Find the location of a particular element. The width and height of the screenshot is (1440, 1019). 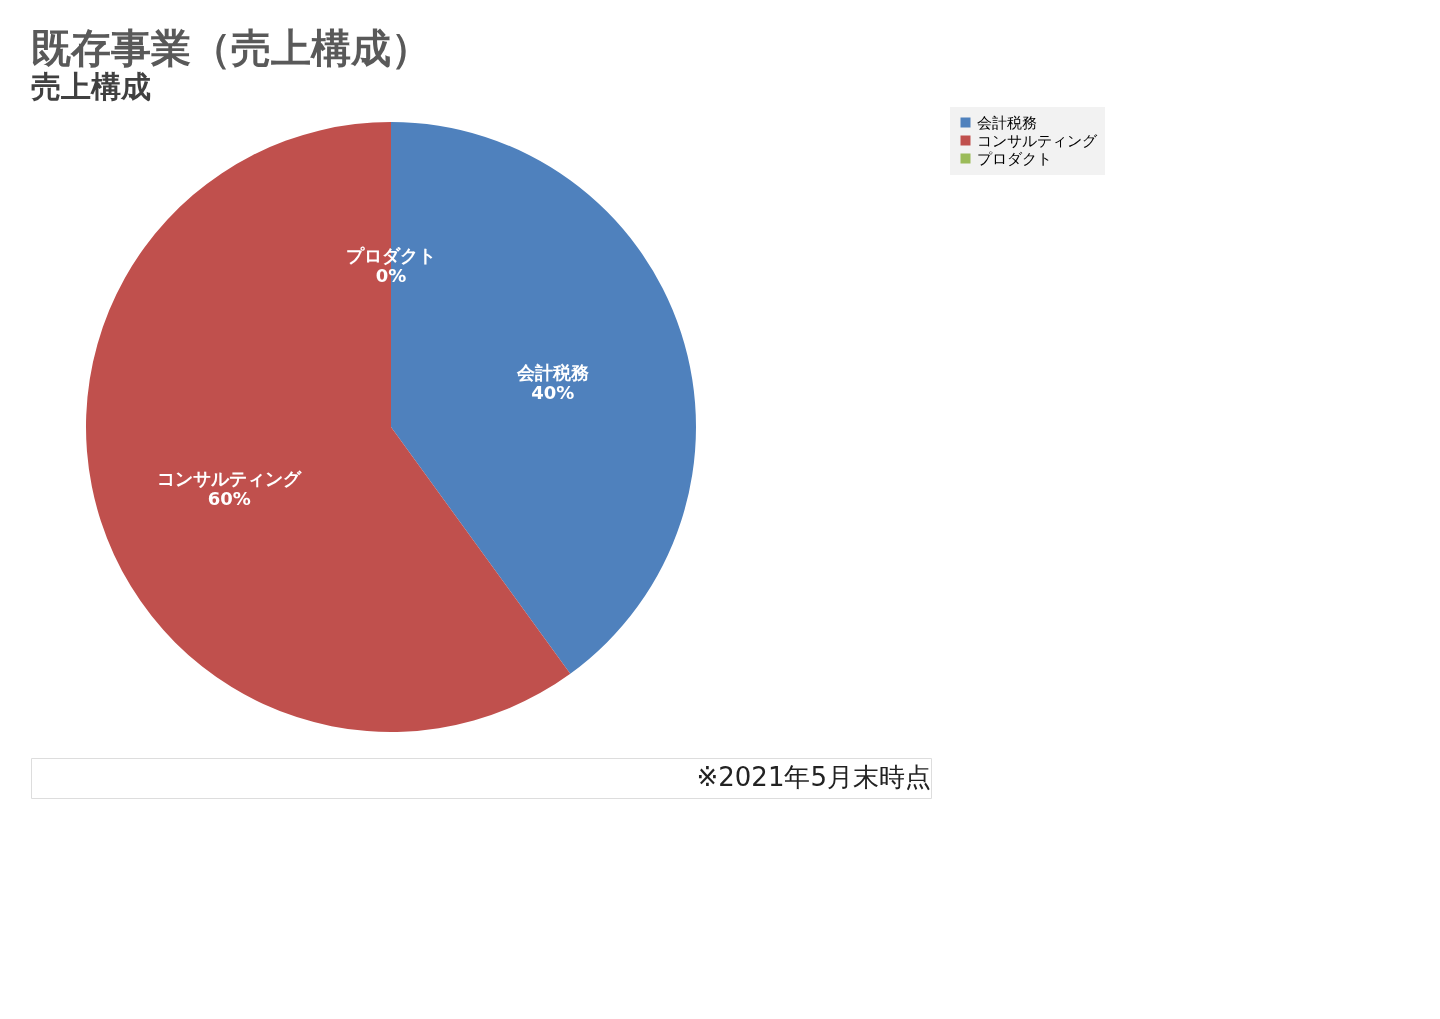

data-label: 40% is located at coordinates (553, 393).